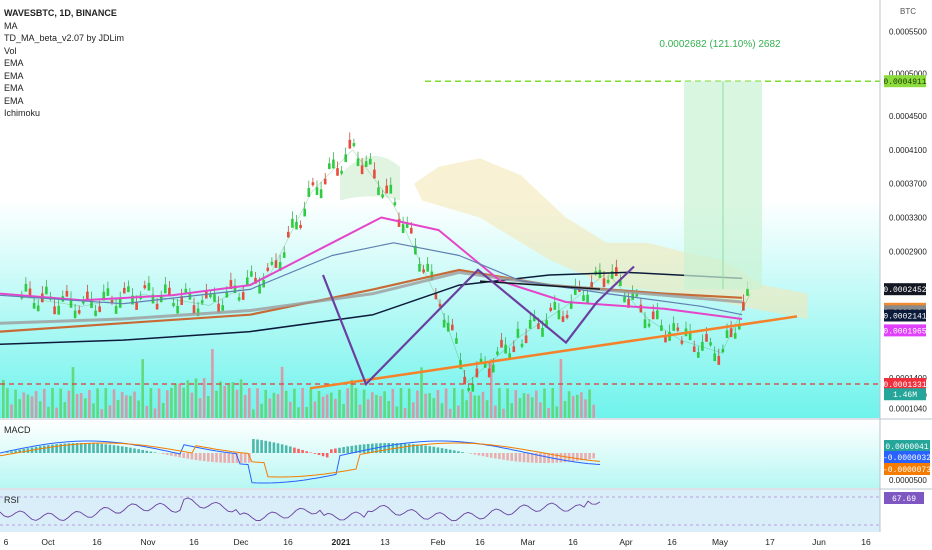  I want to click on target-label: 0.0002682 (121.10%) 2682, so click(720, 44).